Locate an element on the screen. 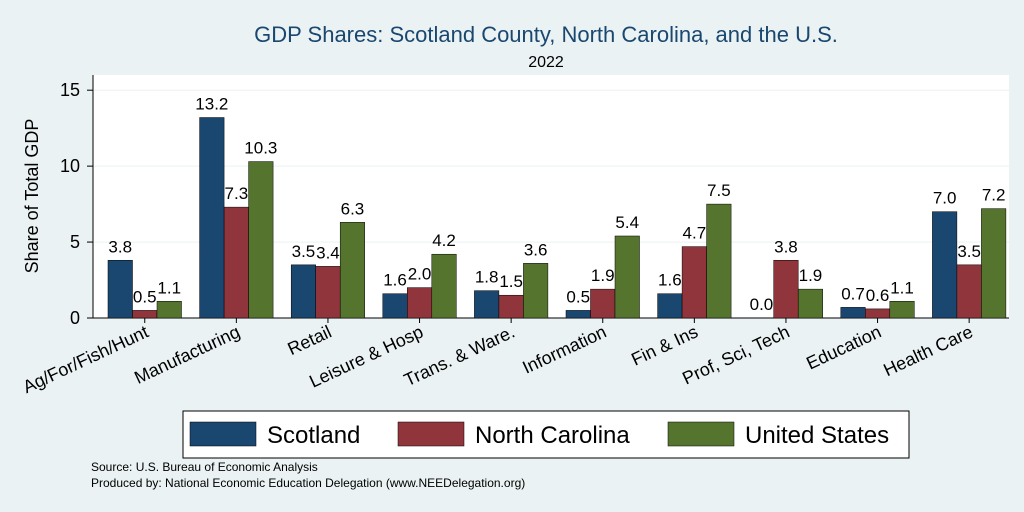  data-label: 6.3 is located at coordinates (353, 208).